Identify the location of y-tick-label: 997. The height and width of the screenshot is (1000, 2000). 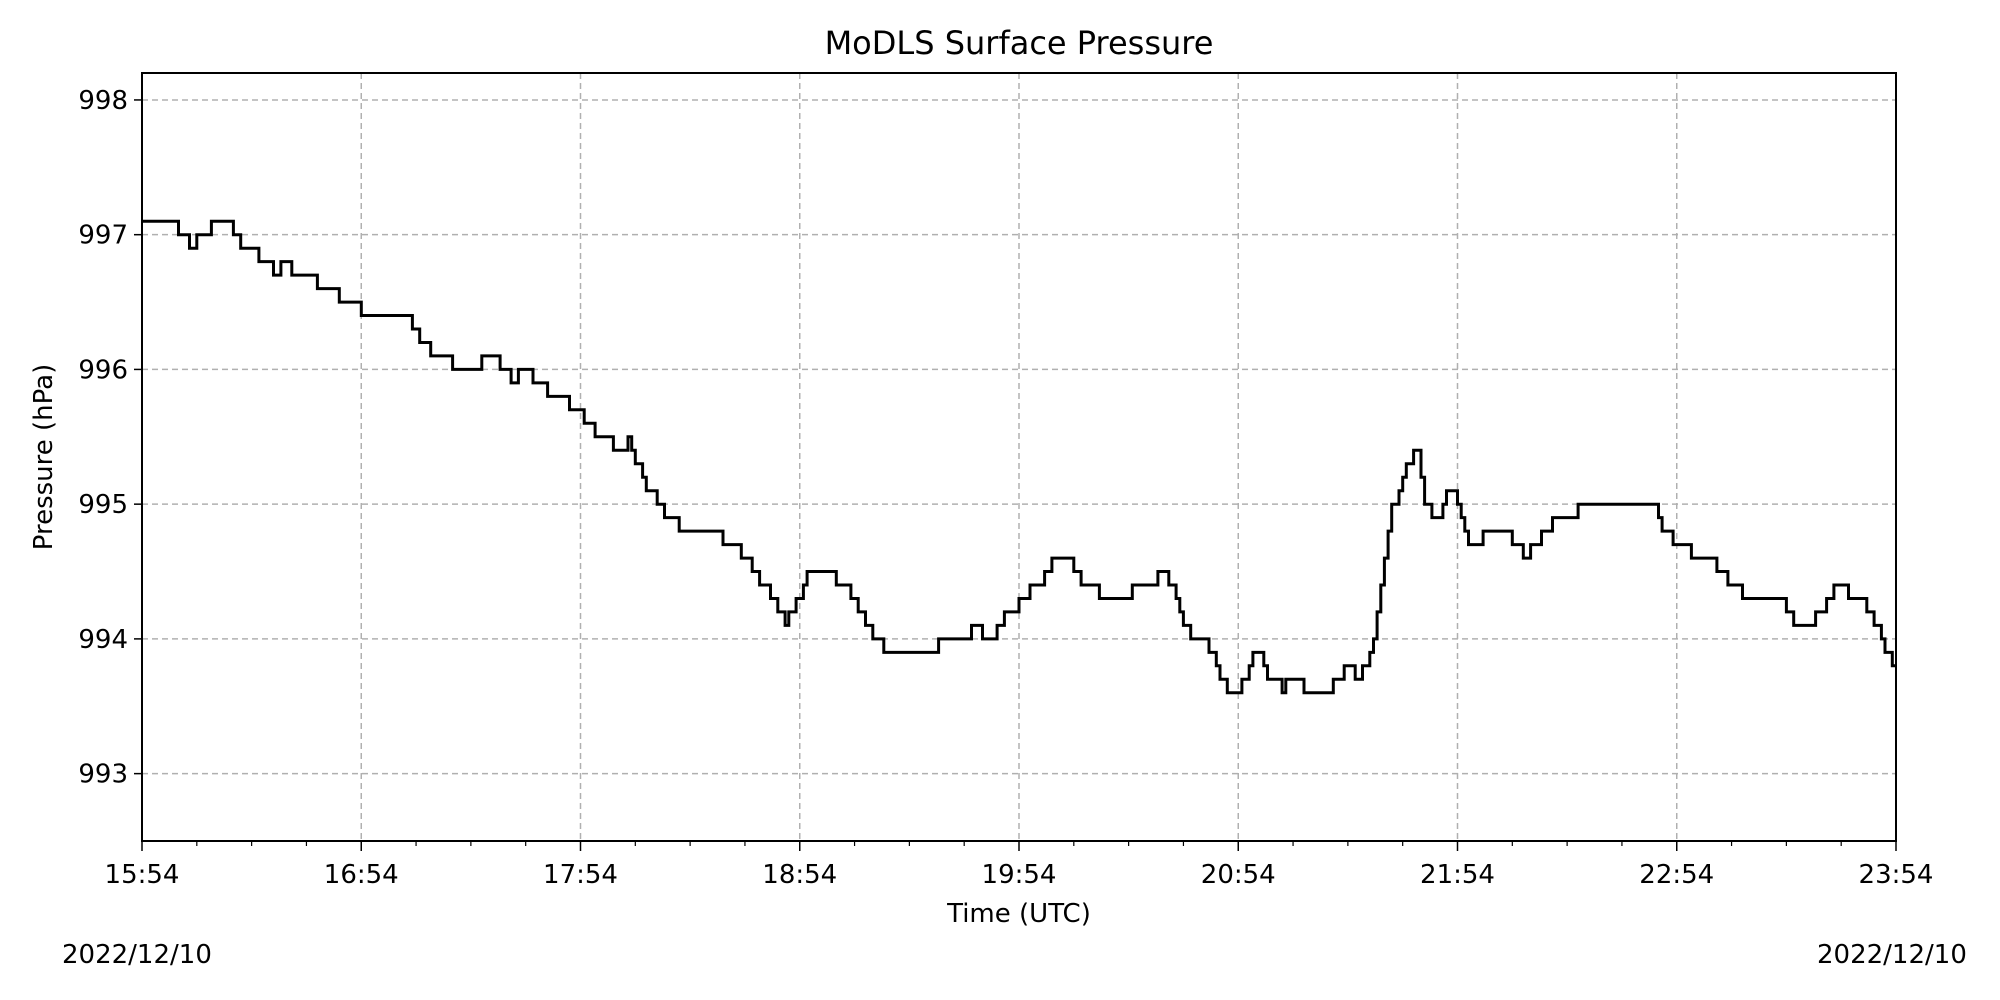
(103, 236).